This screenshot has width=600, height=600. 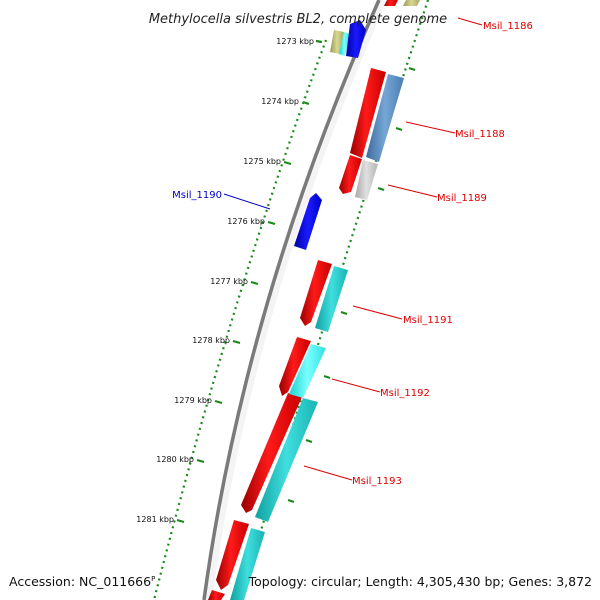 I want to click on kbp-label-1274: 1274 kbp, so click(x=280, y=101).